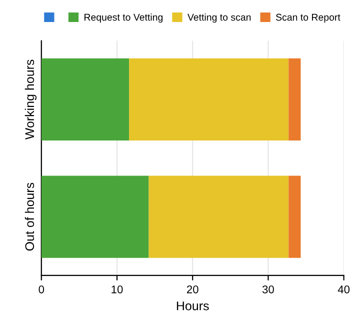 This screenshot has height=326, width=360. I want to click on y-tick-label: Working hours, so click(30, 100).